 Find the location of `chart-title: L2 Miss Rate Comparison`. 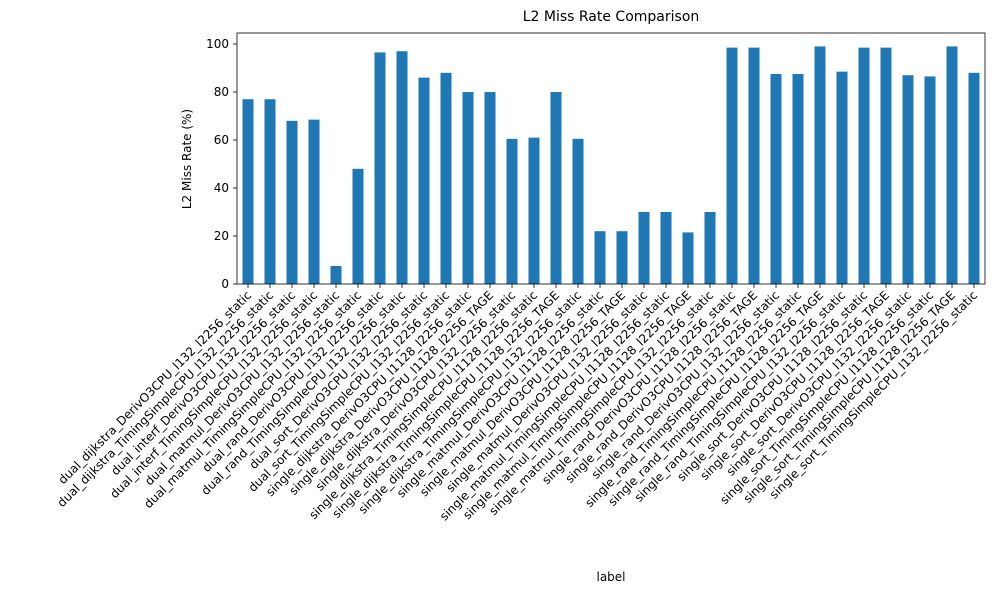

chart-title: L2 Miss Rate Comparison is located at coordinates (611, 17).